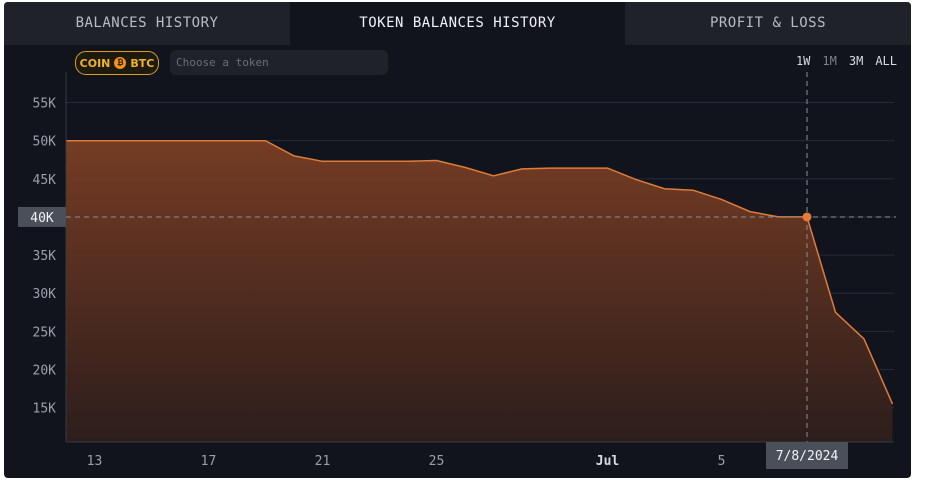 The width and height of the screenshot is (937, 482). What do you see at coordinates (45, 180) in the screenshot?
I see `y-tick-label: 45K` at bounding box center [45, 180].